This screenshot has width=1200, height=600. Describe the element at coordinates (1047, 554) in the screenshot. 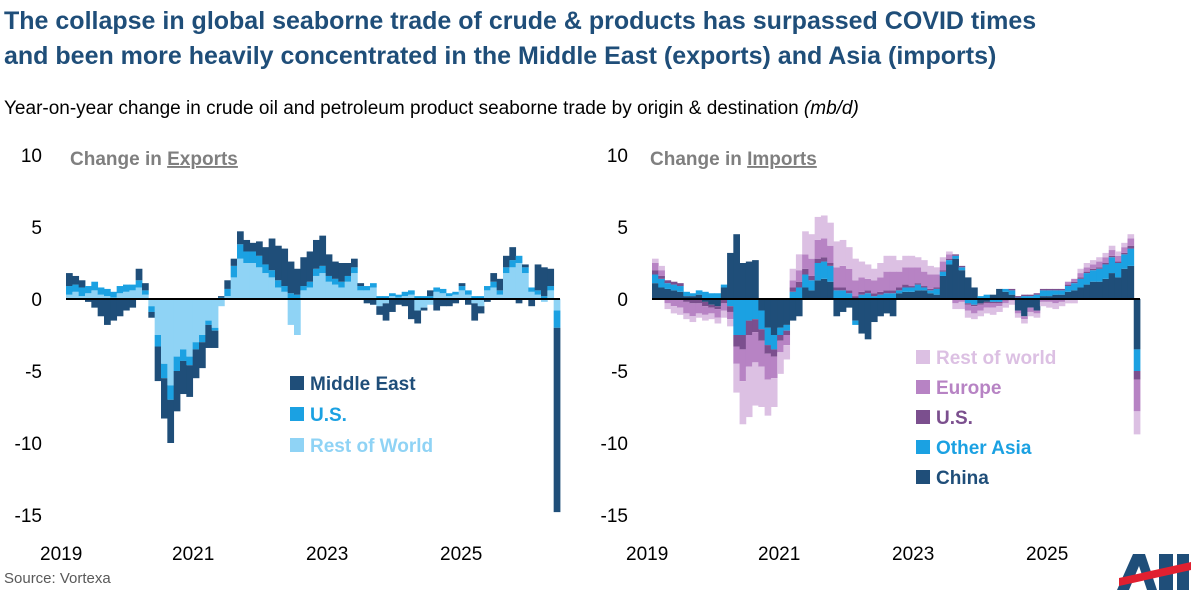

I see `x-tick-label: 2025` at that location.